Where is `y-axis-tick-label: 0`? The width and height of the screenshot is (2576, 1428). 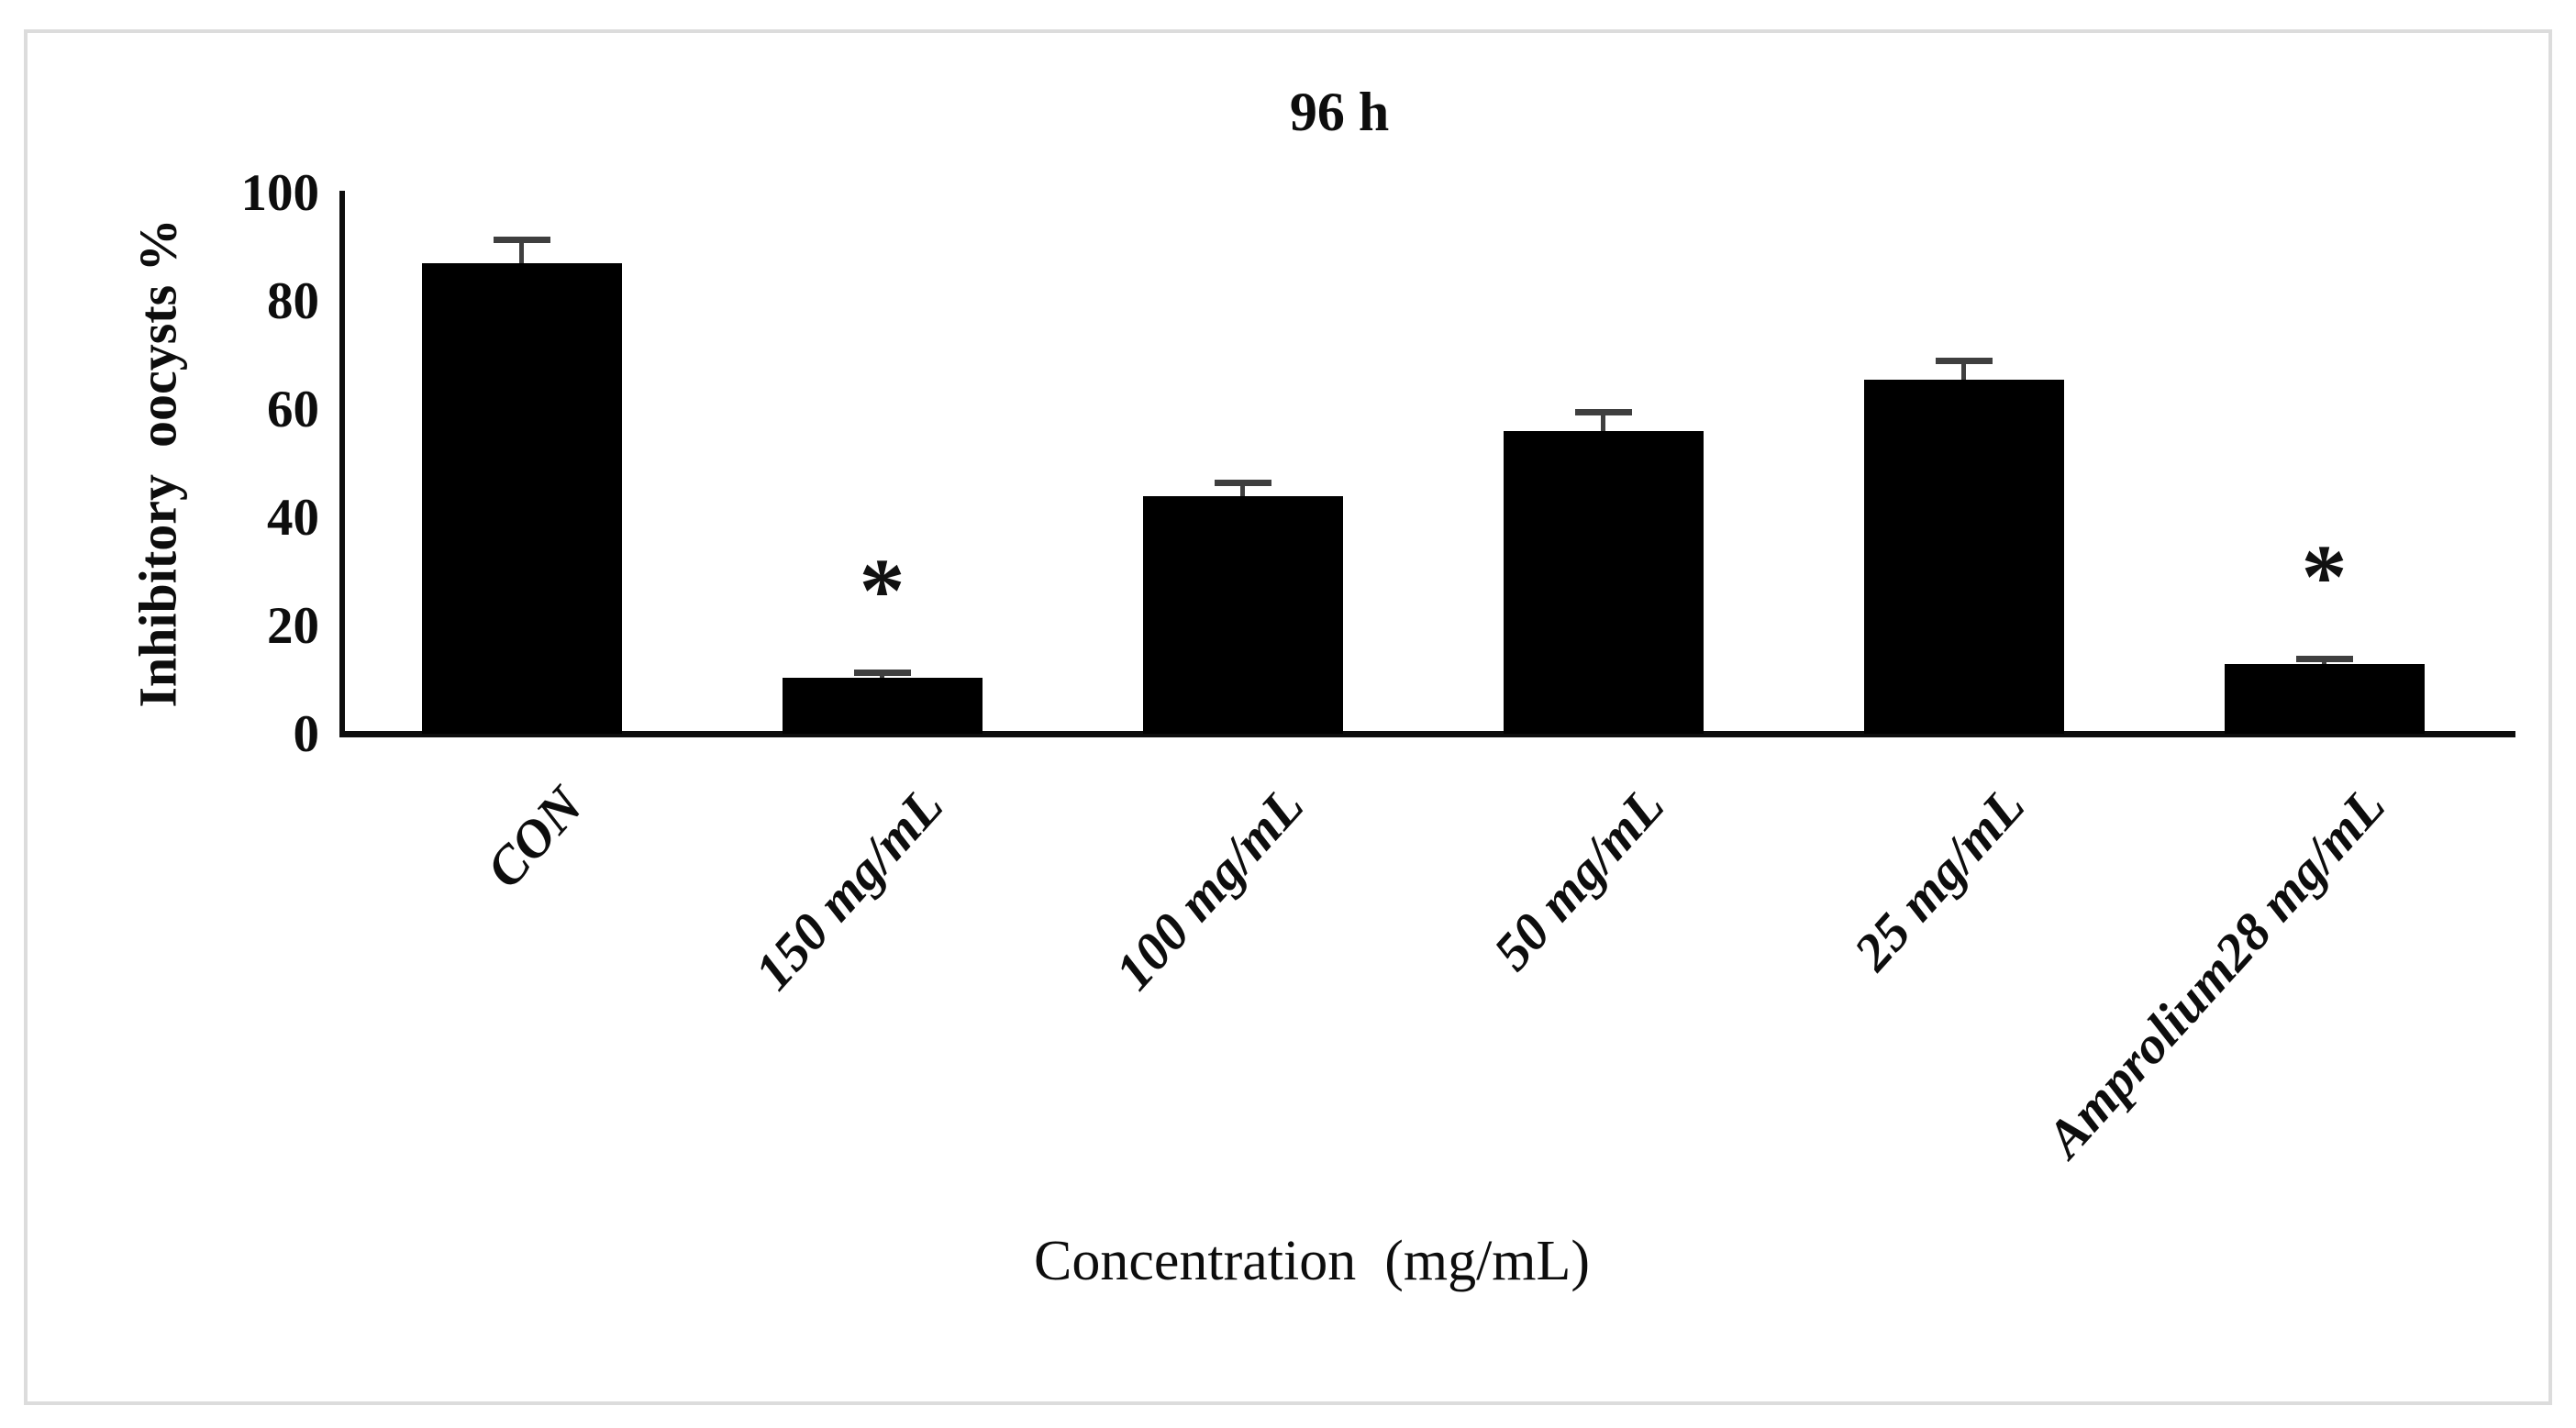
y-axis-tick-label: 0 is located at coordinates (306, 733).